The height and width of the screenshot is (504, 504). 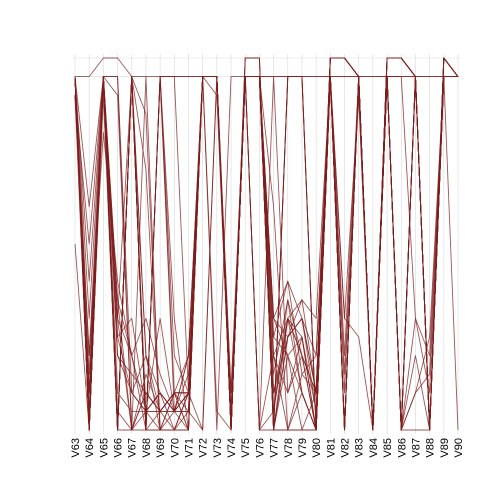 I want to click on x-tick-label-V87: V87, so click(x=416, y=448).